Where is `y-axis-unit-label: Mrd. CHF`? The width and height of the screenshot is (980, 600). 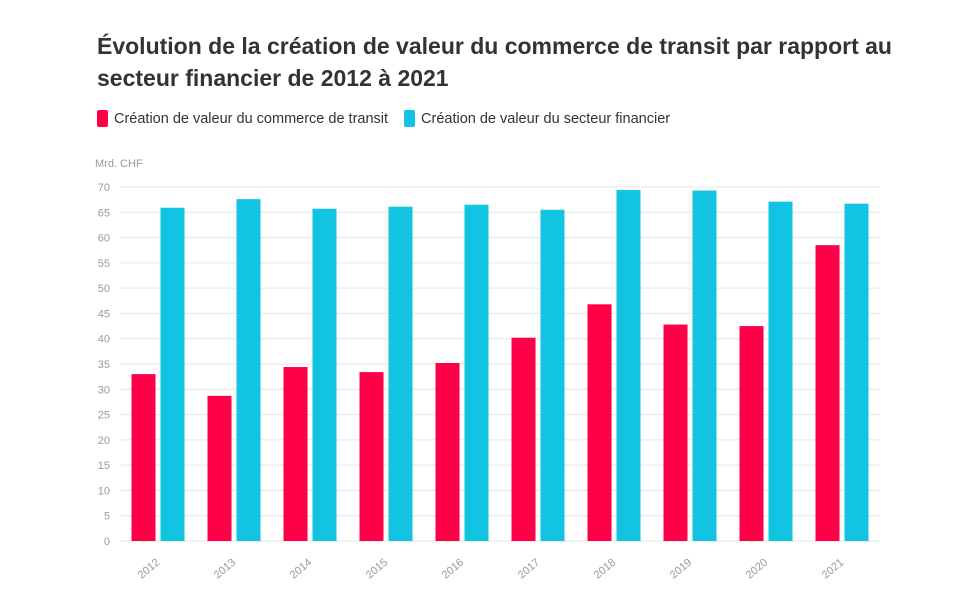
y-axis-unit-label: Mrd. CHF is located at coordinates (119, 164).